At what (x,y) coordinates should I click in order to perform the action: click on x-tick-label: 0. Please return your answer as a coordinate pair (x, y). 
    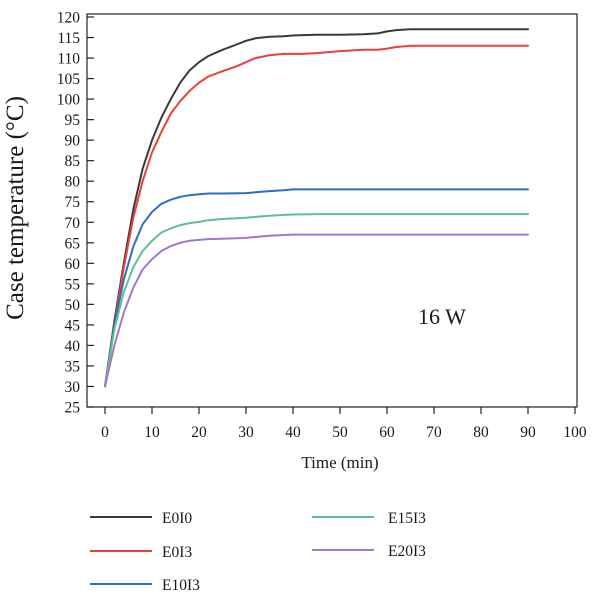
    Looking at the image, I should click on (105, 432).